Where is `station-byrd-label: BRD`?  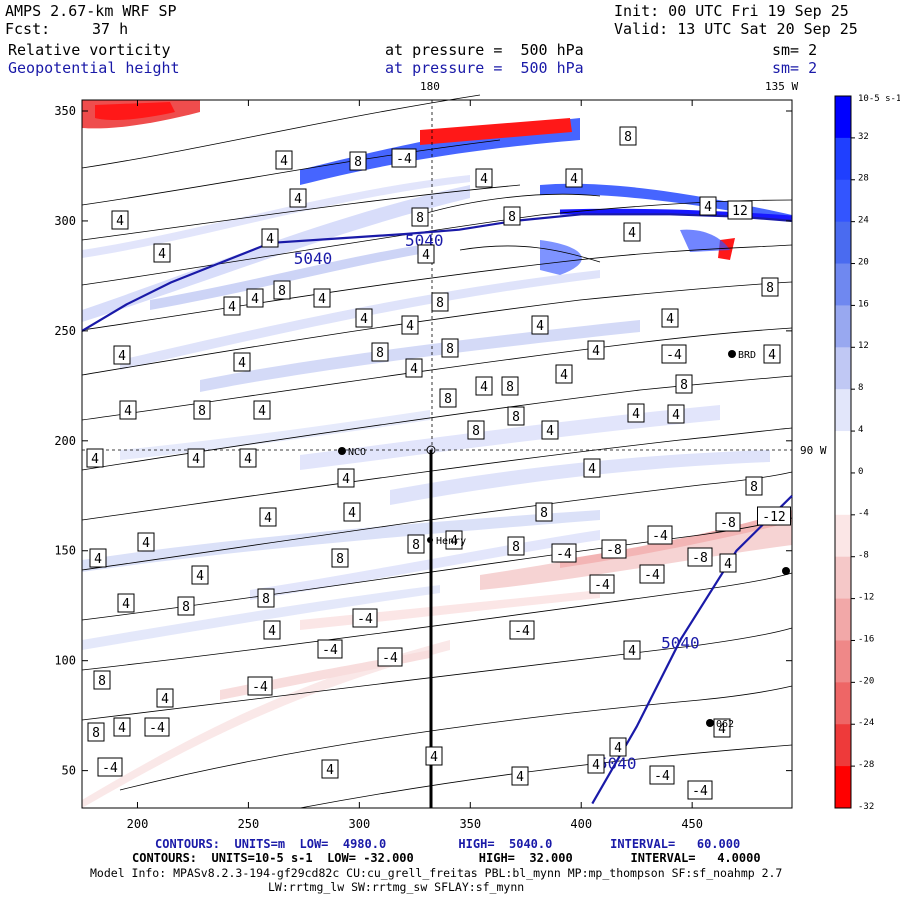
station-byrd-label: BRD is located at coordinates (747, 355).